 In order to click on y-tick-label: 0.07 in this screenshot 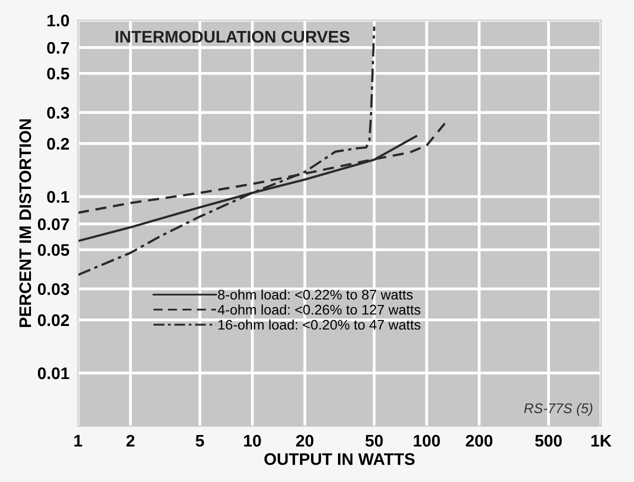, I will do `click(53, 224)`.